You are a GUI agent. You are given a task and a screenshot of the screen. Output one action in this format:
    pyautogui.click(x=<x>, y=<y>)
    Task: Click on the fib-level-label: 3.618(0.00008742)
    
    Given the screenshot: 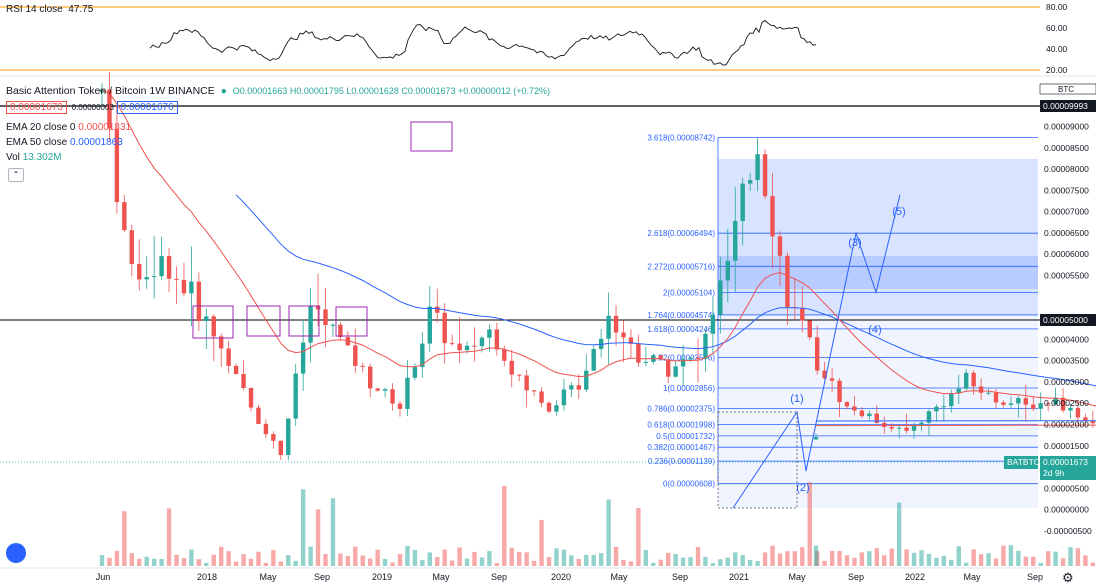 What is the action you would take?
    pyautogui.click(x=681, y=138)
    